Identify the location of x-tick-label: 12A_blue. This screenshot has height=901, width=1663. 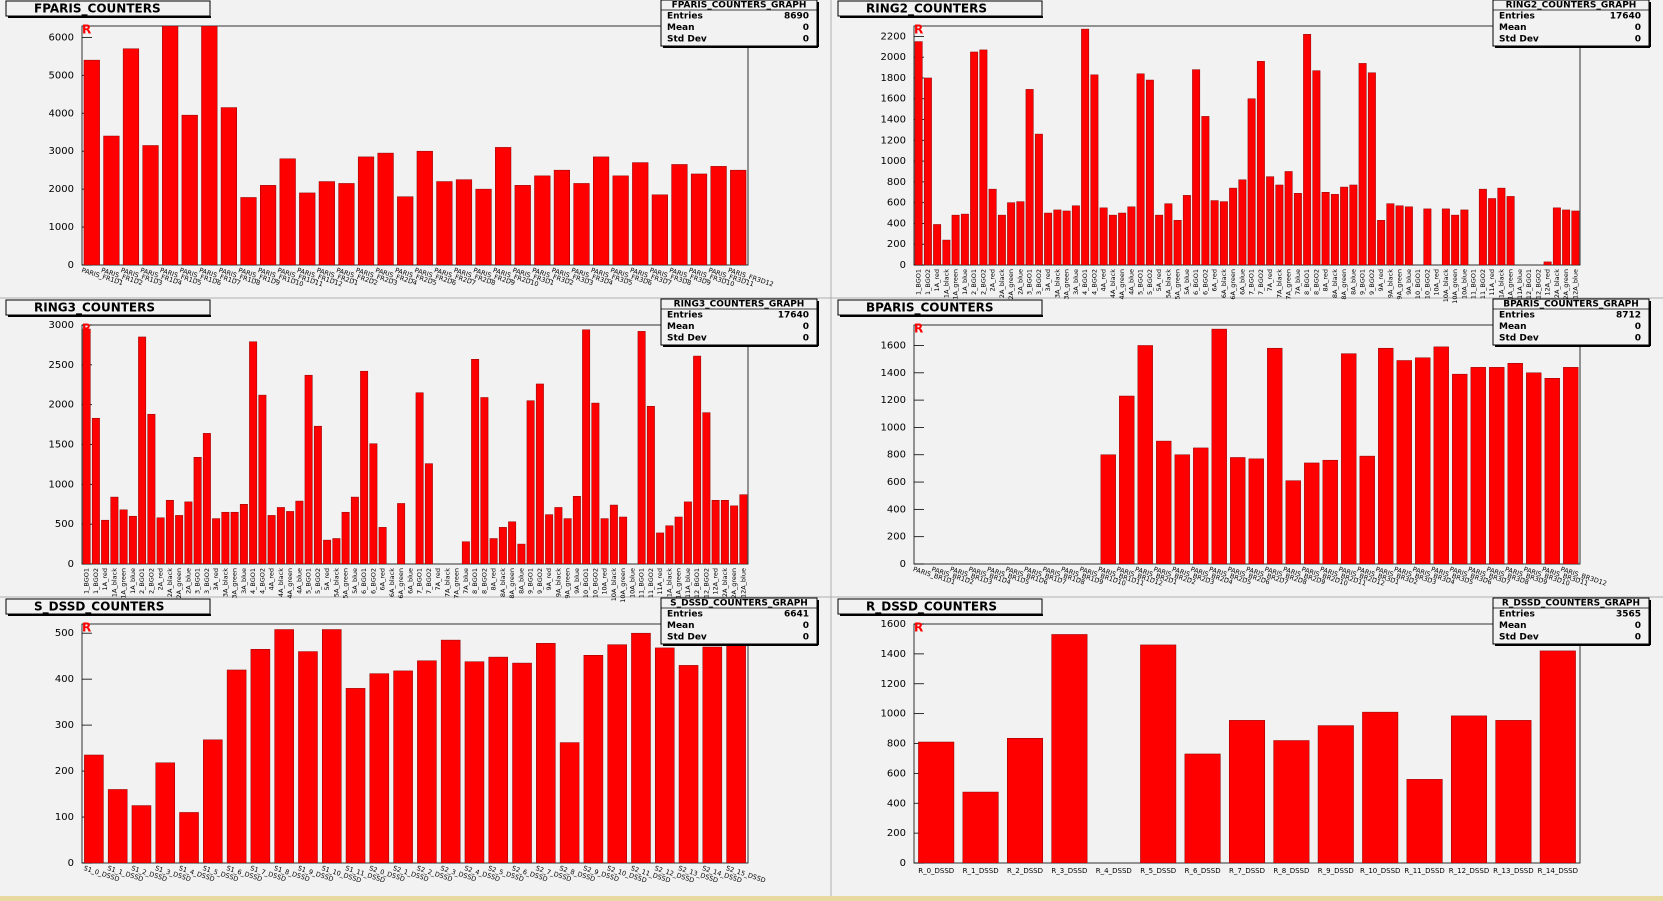
(743, 583).